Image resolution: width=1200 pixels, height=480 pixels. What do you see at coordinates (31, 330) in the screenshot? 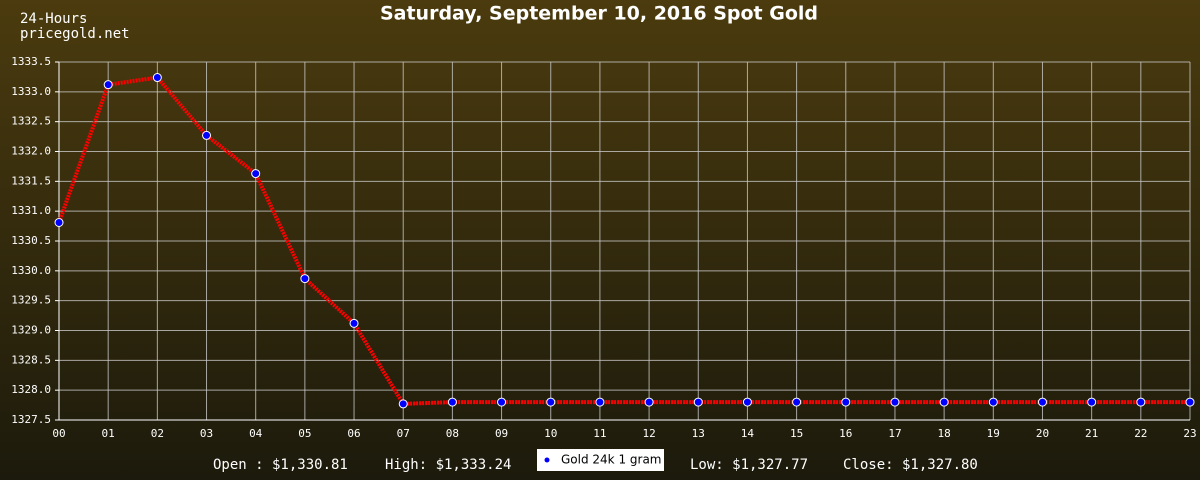
I see `y-tick-label: 1329.0` at bounding box center [31, 330].